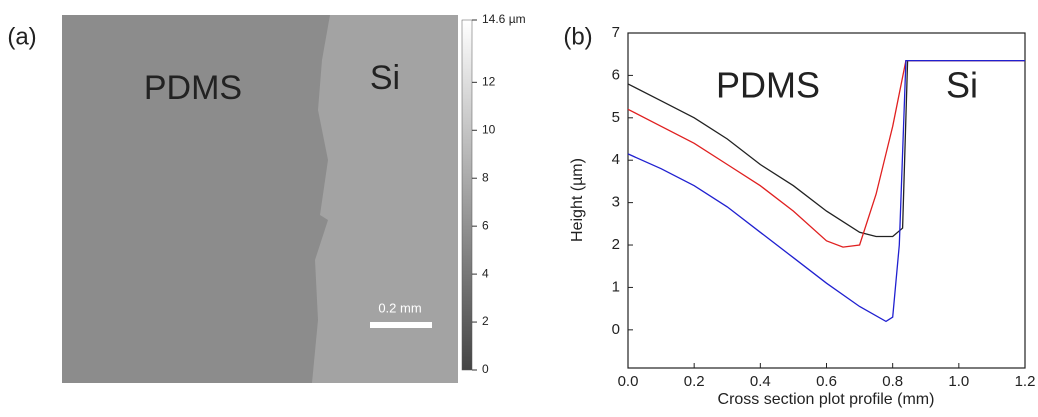 The width and height of the screenshot is (1038, 417). Describe the element at coordinates (616, 244) in the screenshot. I see `y-tick-label: 2` at that location.